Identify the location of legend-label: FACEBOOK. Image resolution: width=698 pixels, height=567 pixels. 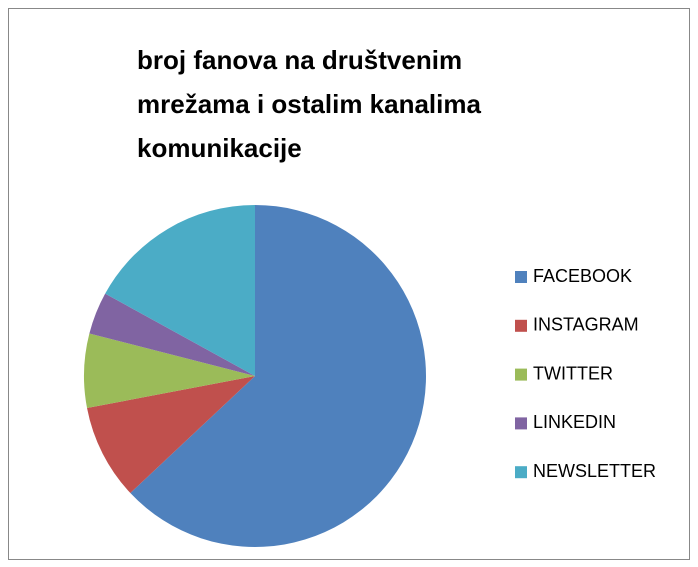
(582, 276).